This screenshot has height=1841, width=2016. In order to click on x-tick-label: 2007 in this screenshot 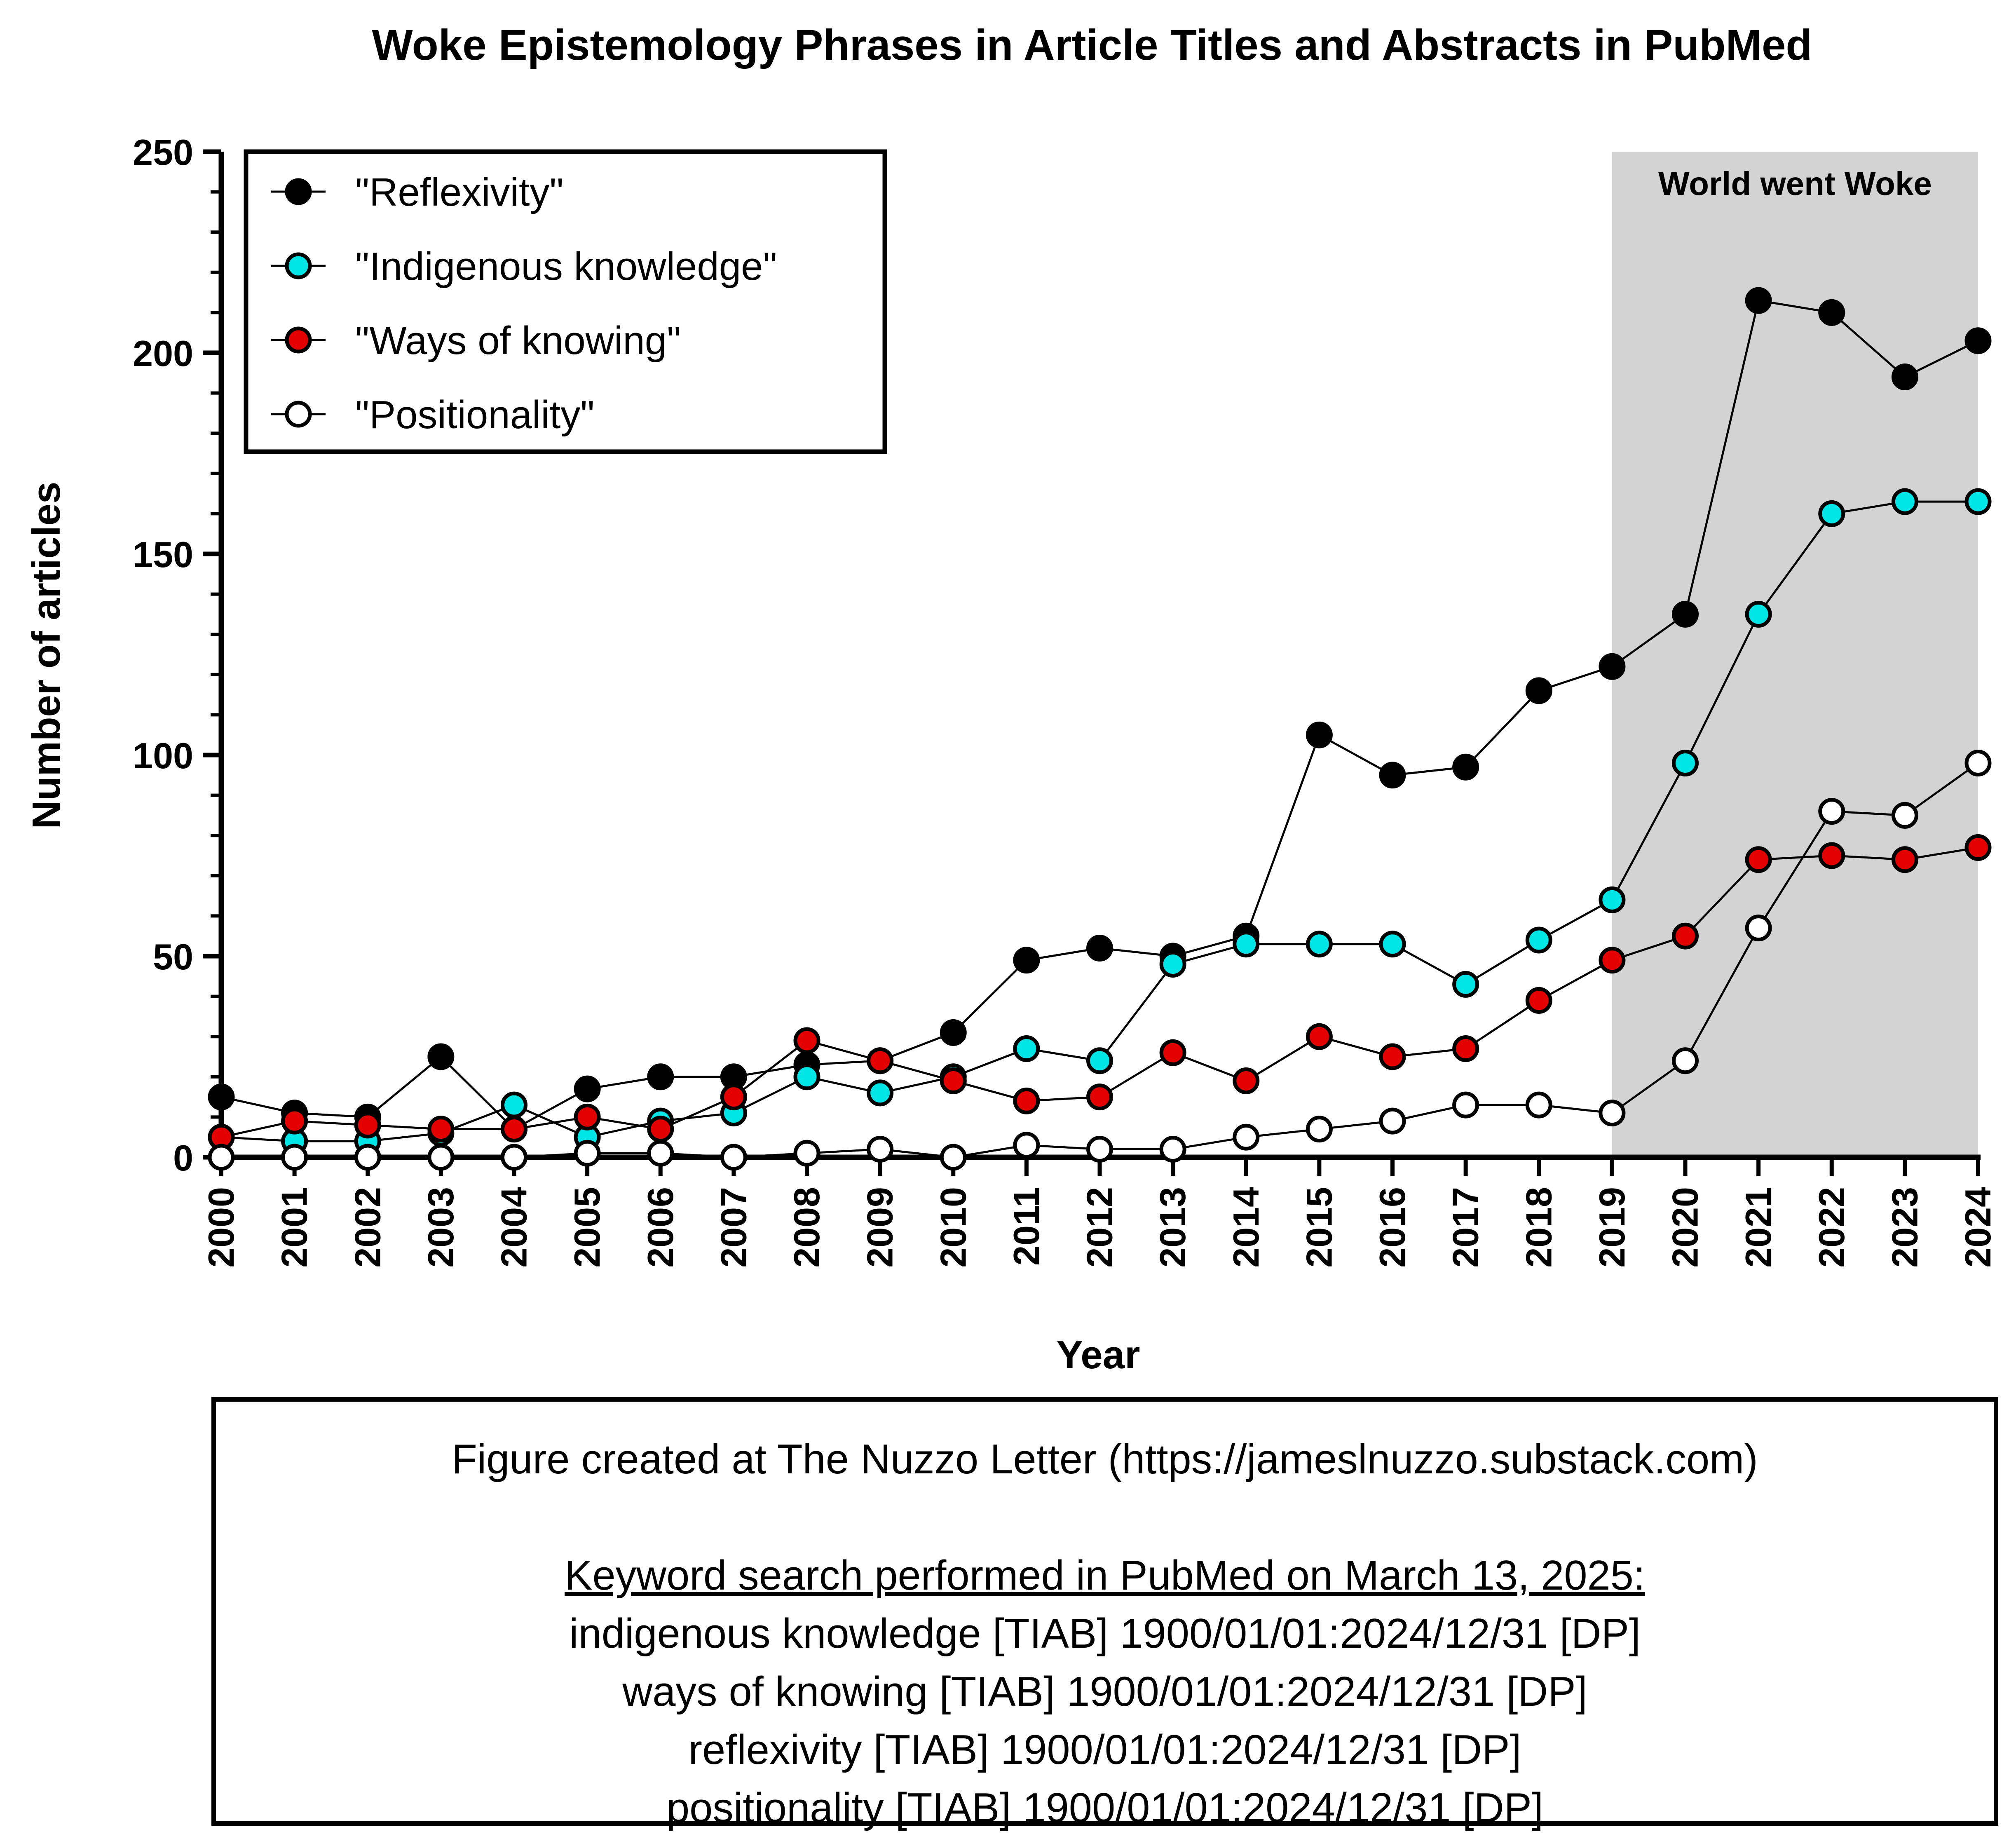, I will do `click(733, 1227)`.